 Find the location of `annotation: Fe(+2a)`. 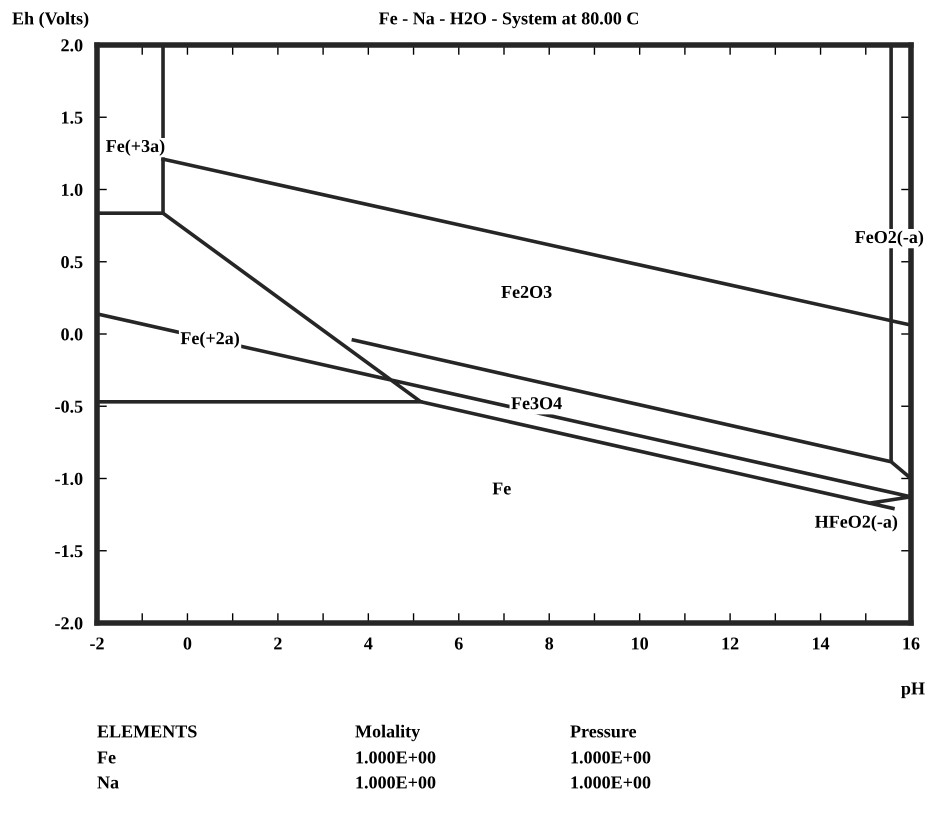

annotation: Fe(+2a) is located at coordinates (209, 340).